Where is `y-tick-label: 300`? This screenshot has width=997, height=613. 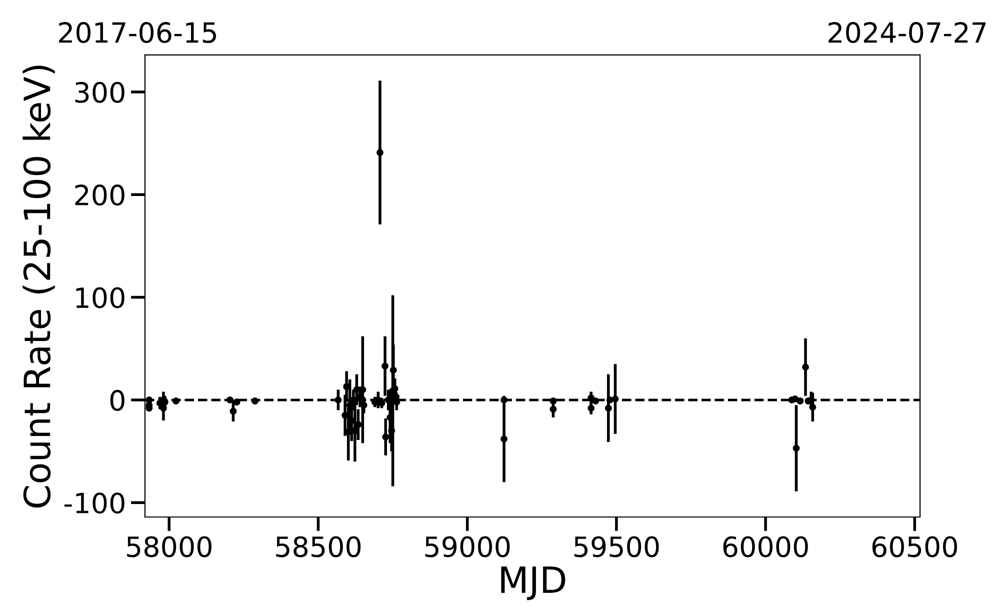
y-tick-label: 300 is located at coordinates (99, 92).